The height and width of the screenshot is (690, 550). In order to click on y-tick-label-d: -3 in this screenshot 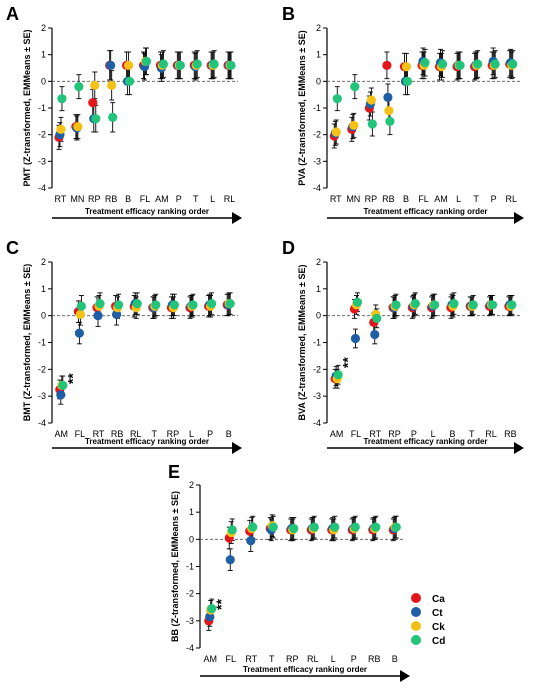, I will do `click(317, 396)`.